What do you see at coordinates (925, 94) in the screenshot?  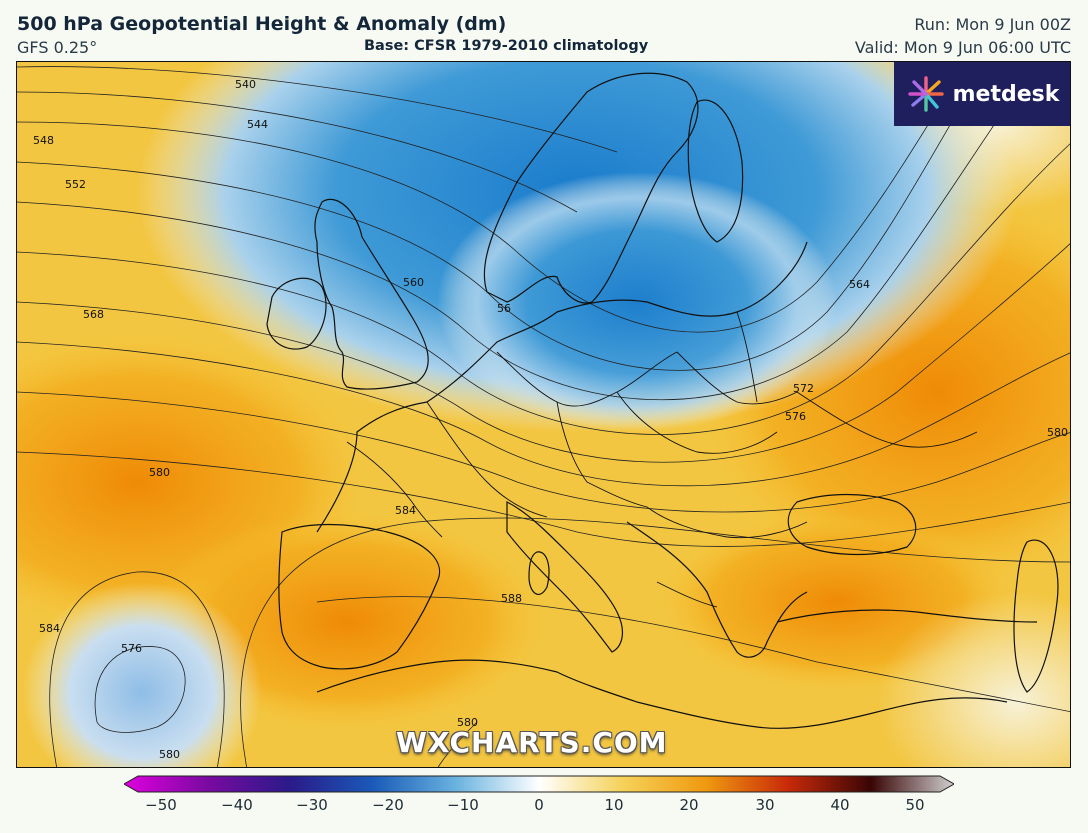 I see `metdesk-burst-icon` at bounding box center [925, 94].